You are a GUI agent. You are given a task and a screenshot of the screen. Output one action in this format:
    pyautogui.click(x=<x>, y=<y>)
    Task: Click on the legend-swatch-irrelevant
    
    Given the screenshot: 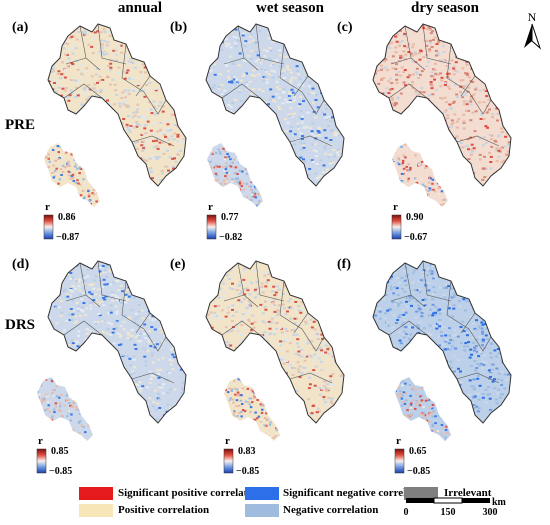 What is the action you would take?
    pyautogui.click(x=421, y=493)
    